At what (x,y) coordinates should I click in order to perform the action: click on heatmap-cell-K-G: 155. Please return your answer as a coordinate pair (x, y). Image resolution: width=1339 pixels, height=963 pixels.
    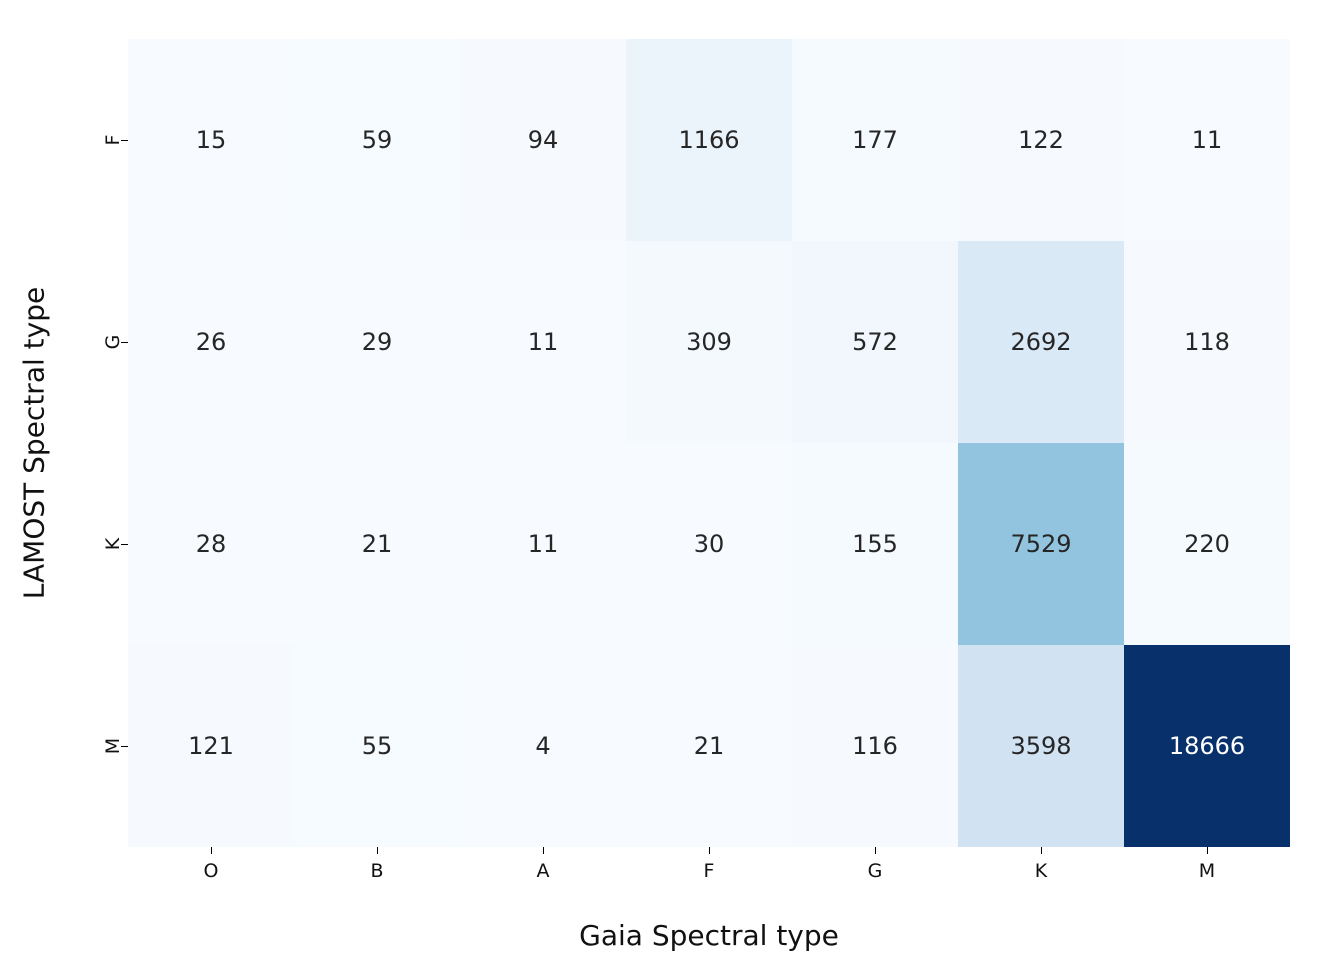
    Looking at the image, I should click on (875, 544).